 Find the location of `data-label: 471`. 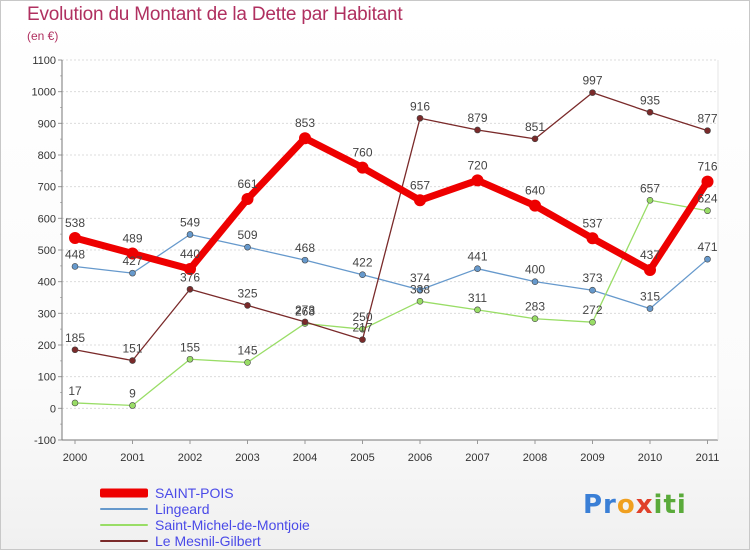

data-label: 471 is located at coordinates (707, 247).